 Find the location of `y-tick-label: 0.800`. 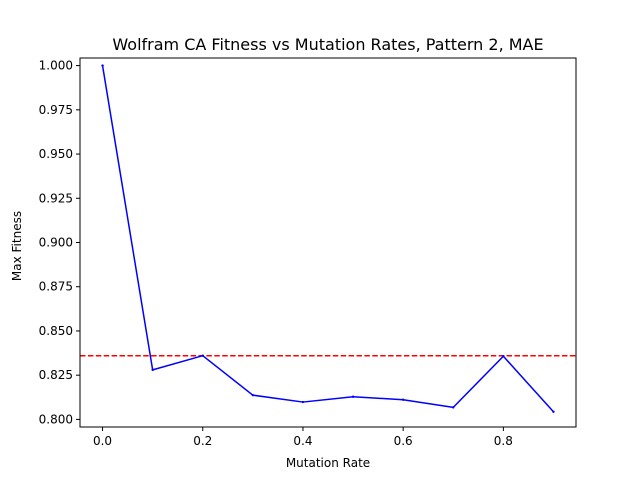

y-tick-label: 0.800 is located at coordinates (56, 419).